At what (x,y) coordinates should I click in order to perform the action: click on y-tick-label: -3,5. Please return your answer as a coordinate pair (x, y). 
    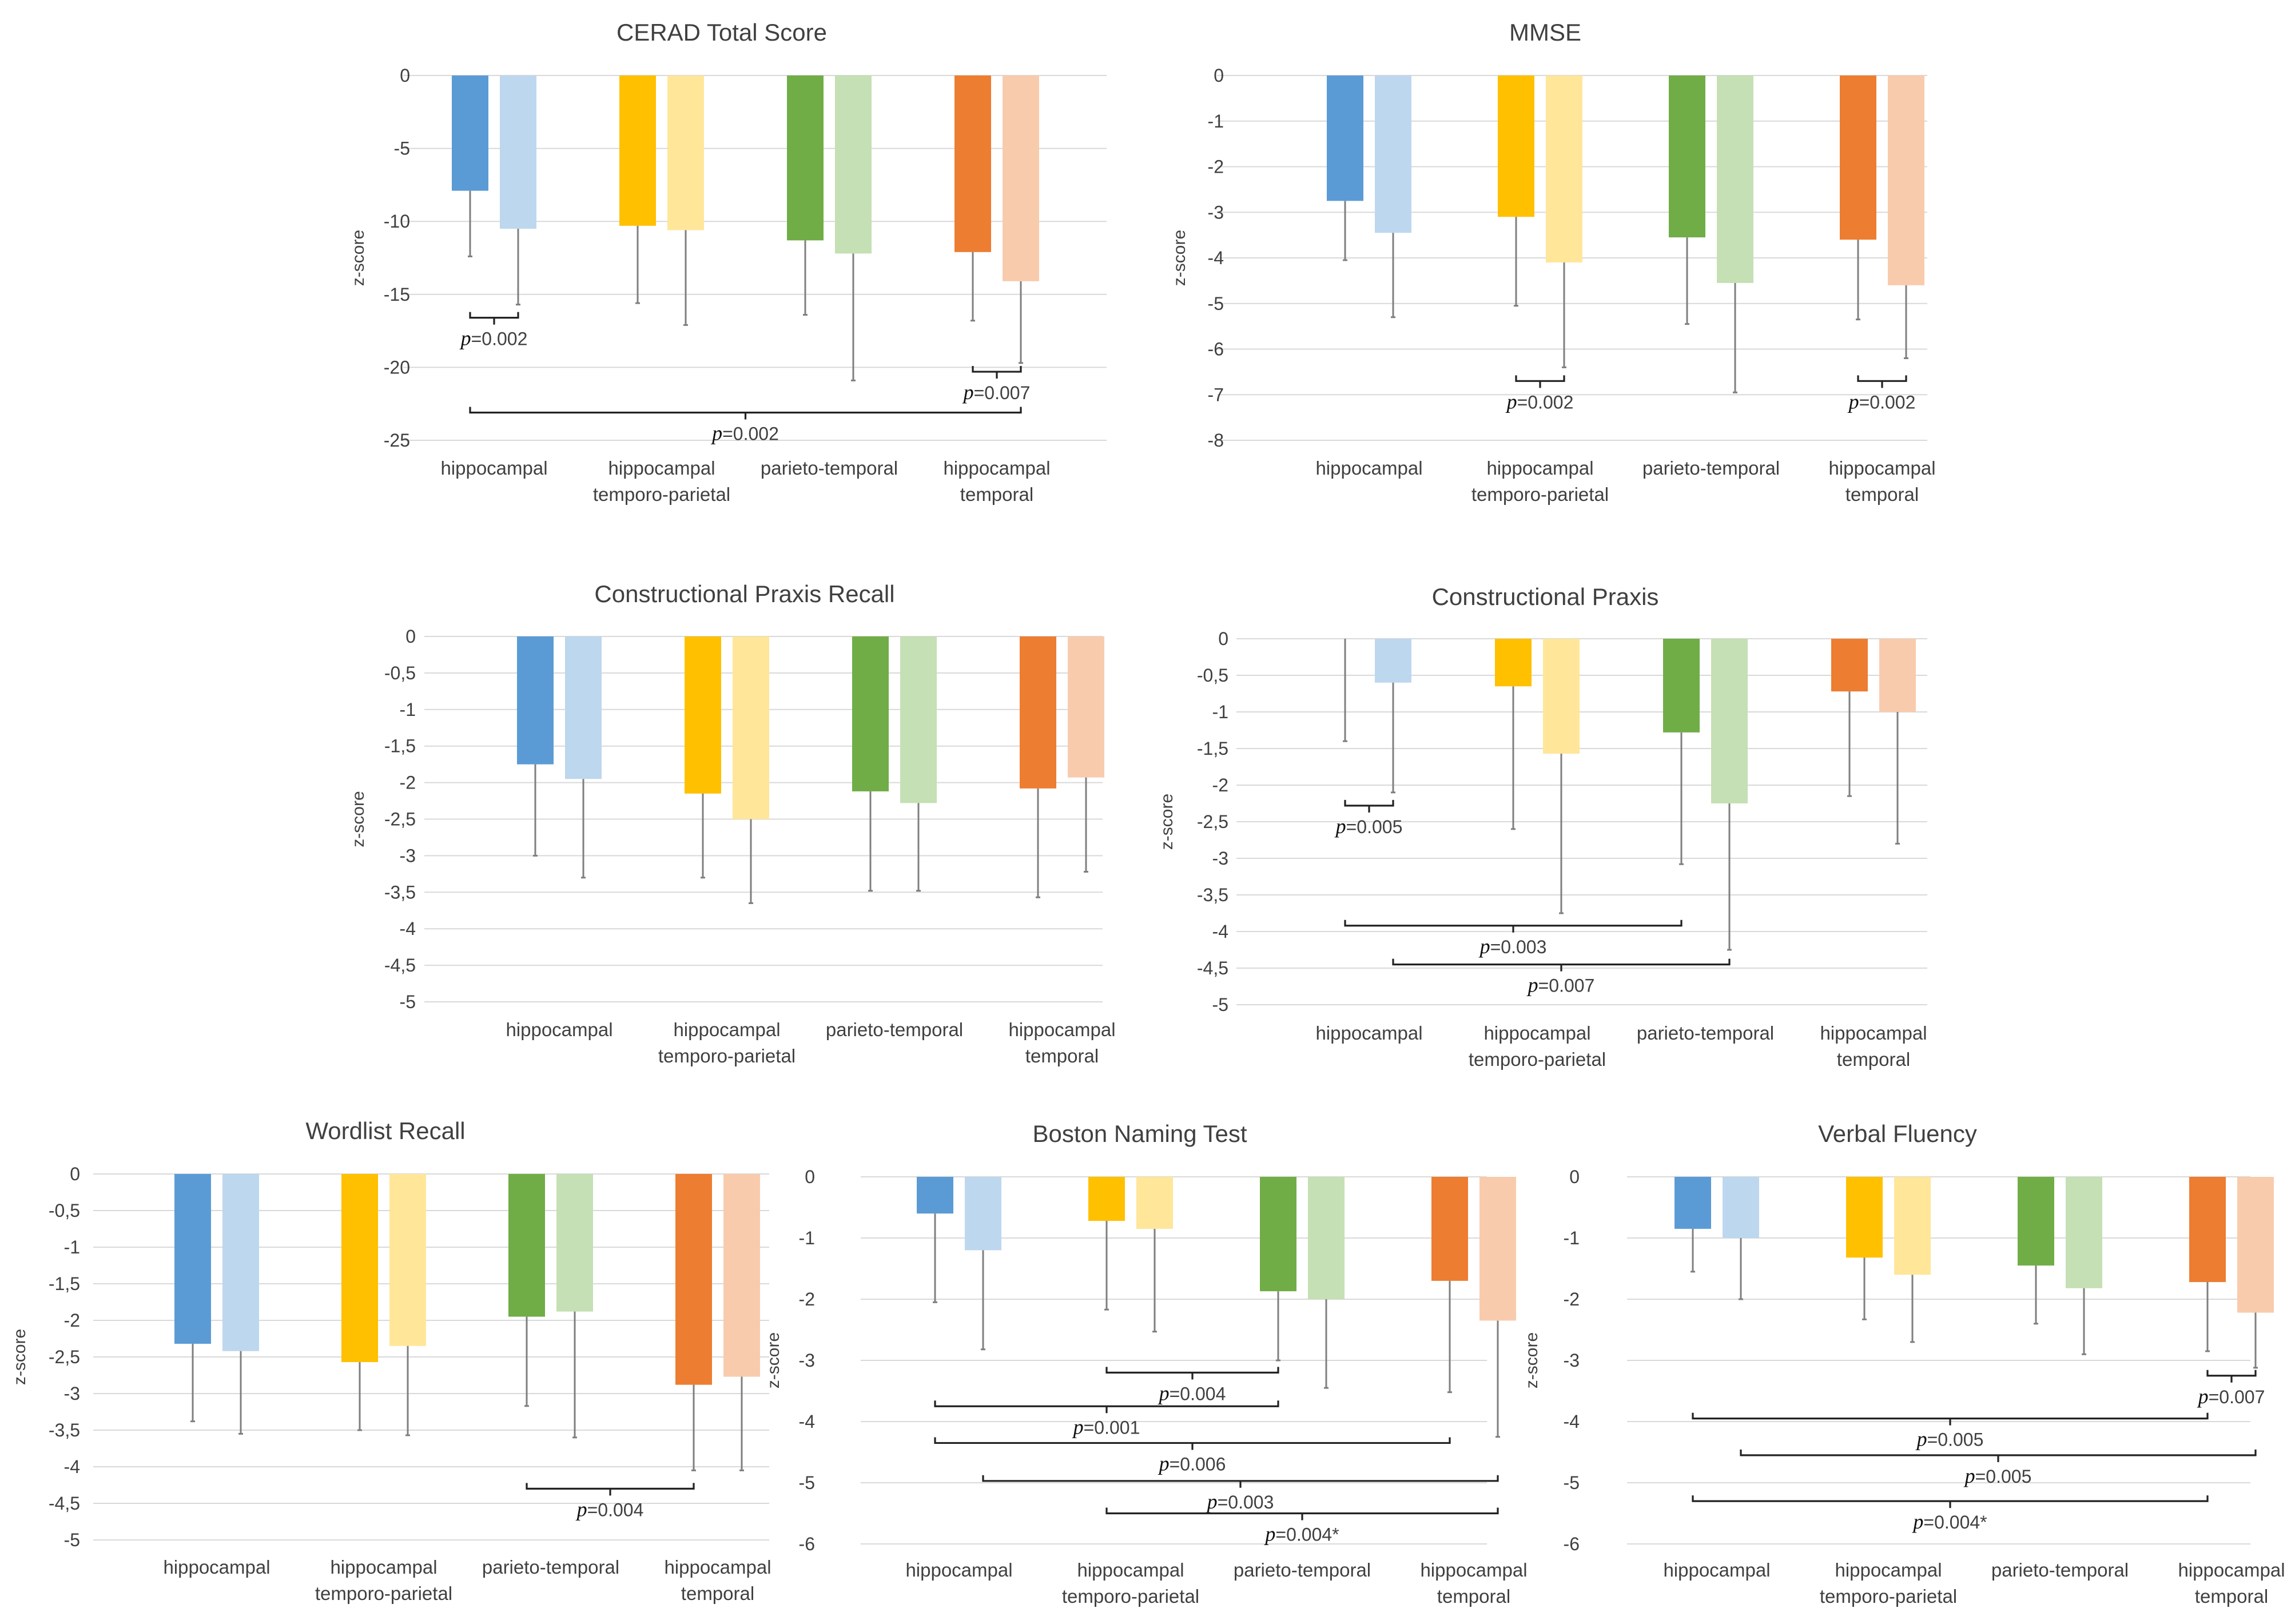
    Looking at the image, I should click on (400, 892).